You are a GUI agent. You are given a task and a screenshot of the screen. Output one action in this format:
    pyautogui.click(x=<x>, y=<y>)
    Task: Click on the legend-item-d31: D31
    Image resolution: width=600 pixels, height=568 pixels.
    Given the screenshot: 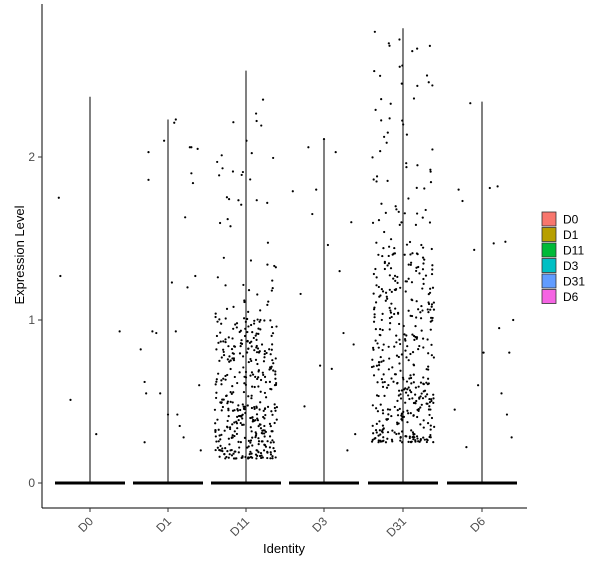 What is the action you would take?
    pyautogui.click(x=563, y=281)
    